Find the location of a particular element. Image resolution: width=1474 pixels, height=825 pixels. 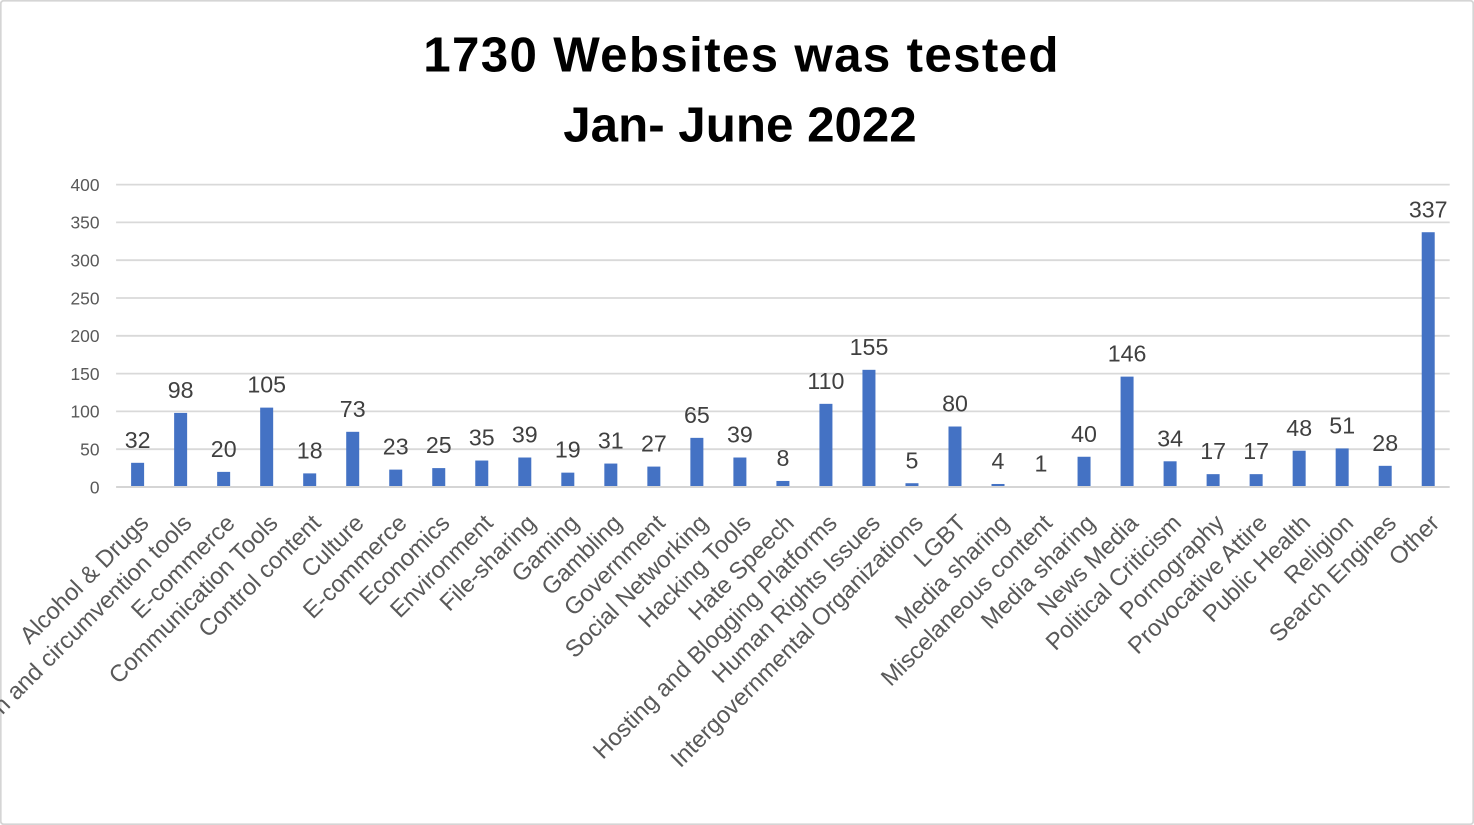

svg-text: 40 is located at coordinates (1084, 434).